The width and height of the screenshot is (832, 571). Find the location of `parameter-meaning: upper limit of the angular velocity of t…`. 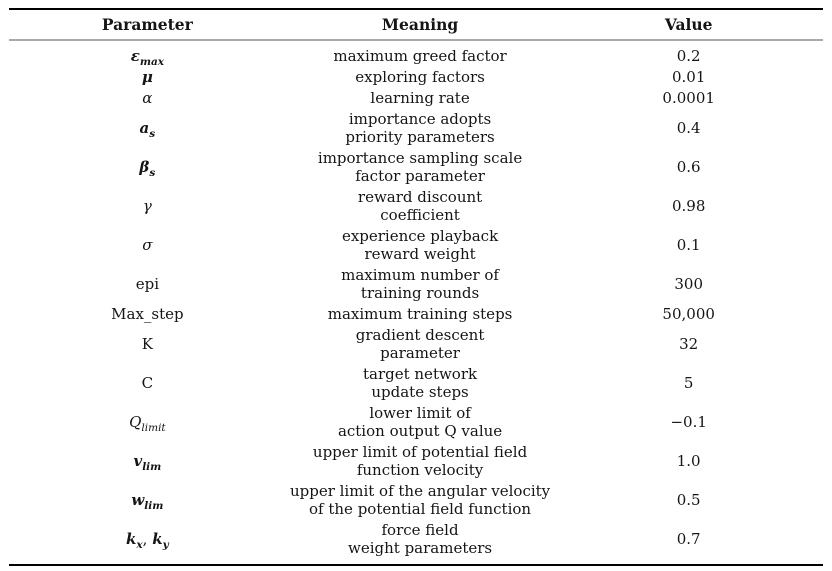

parameter-meaning: upper limit of the angular velocity of t… is located at coordinates (420, 500).